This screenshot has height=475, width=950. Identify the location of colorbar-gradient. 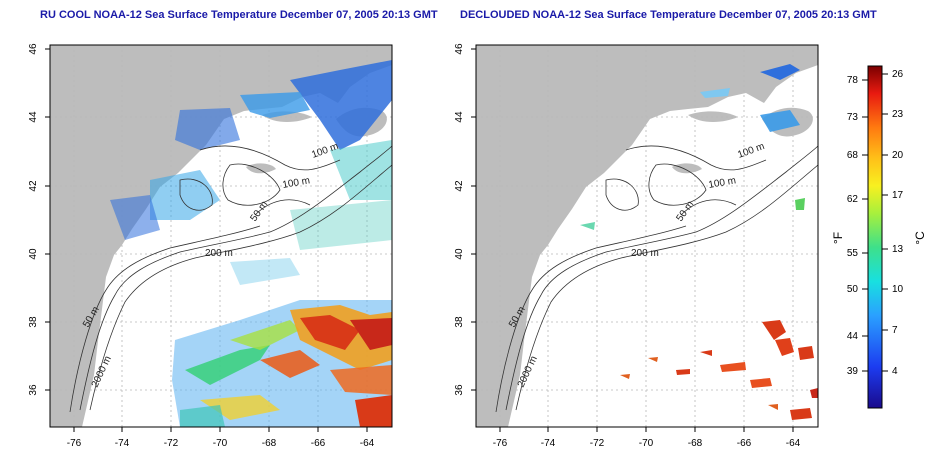
(875, 237).